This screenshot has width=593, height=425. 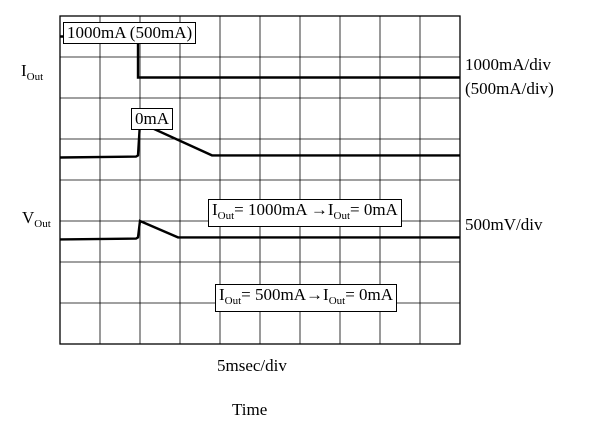 What do you see at coordinates (130, 33) in the screenshot?
I see `current-high-annotation: 1000mA (500mA)` at bounding box center [130, 33].